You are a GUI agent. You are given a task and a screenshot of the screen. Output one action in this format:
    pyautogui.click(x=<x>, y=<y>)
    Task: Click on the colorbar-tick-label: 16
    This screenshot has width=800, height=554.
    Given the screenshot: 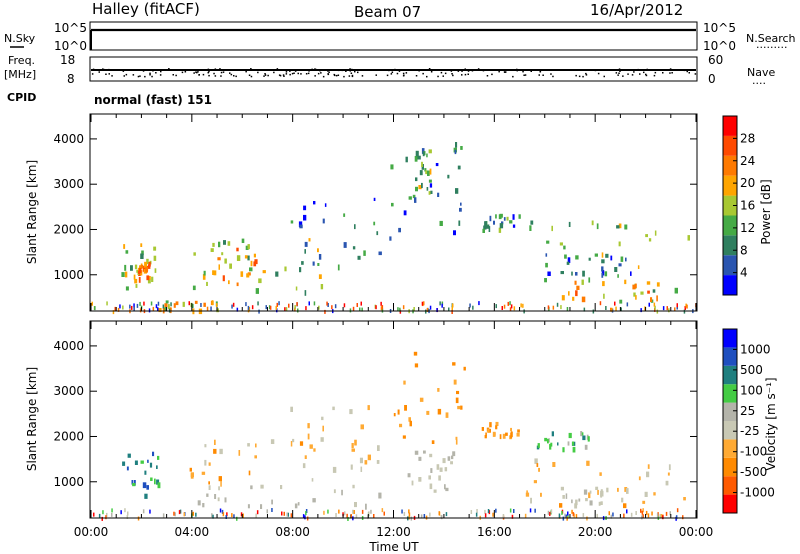 What is the action you would take?
    pyautogui.click(x=747, y=206)
    